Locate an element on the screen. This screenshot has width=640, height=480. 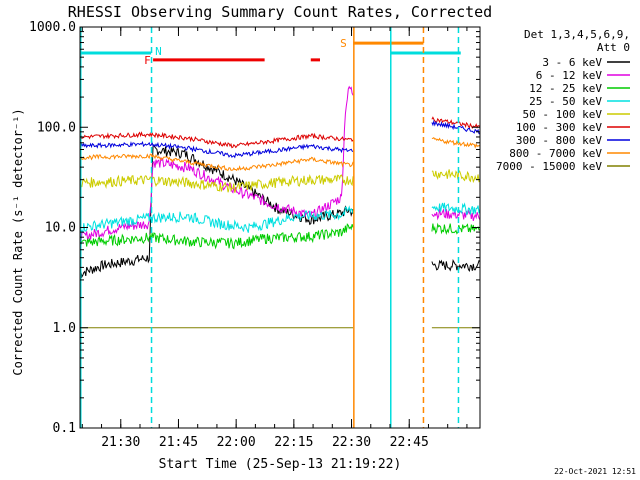
y-tick-label: 100.0 is located at coordinates (56, 127).